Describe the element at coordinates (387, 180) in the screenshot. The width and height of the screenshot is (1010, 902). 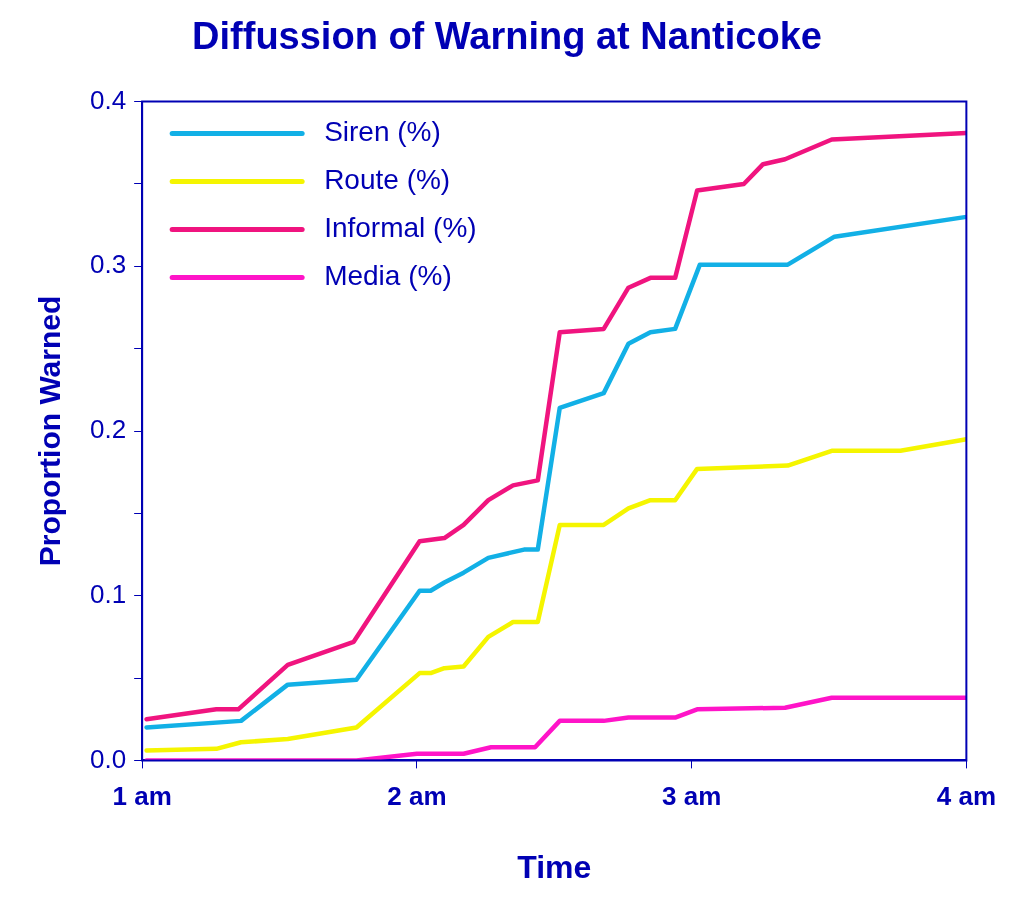
I see `legend-label: Route (%)` at that location.